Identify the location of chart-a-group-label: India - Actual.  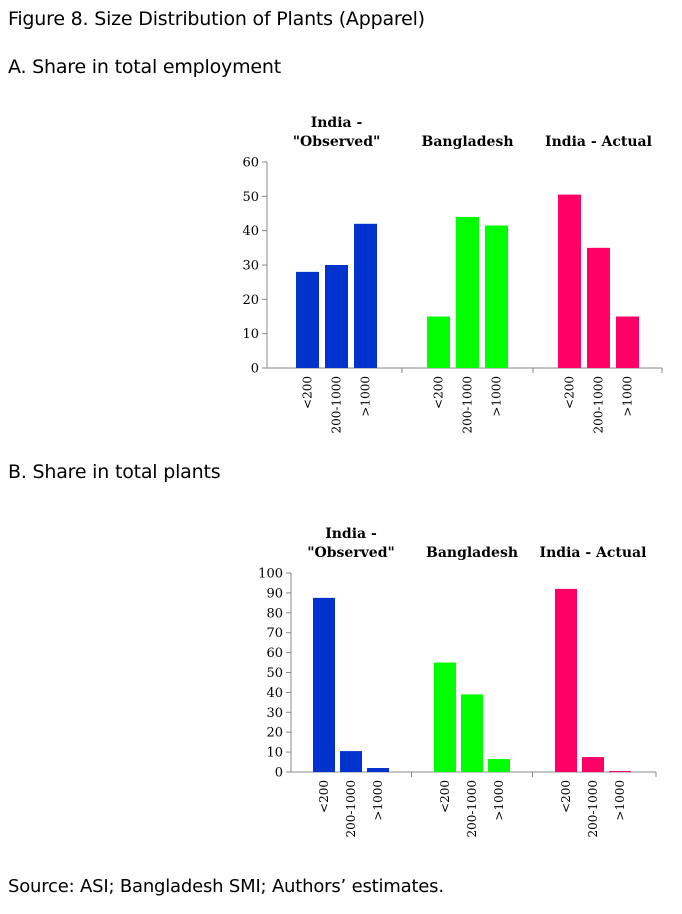
(598, 142).